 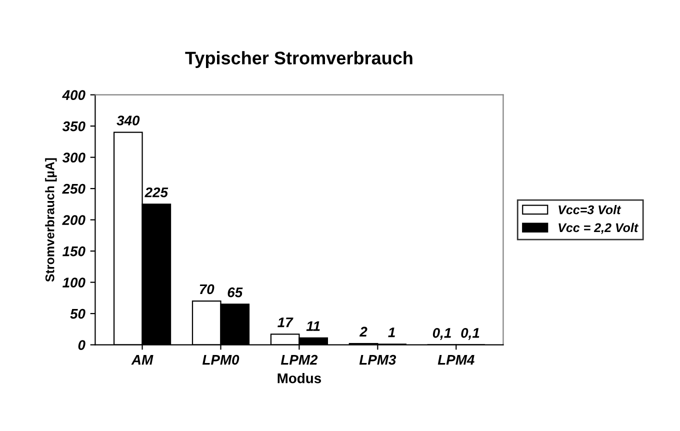 I want to click on data-label: 2, so click(x=363, y=331).